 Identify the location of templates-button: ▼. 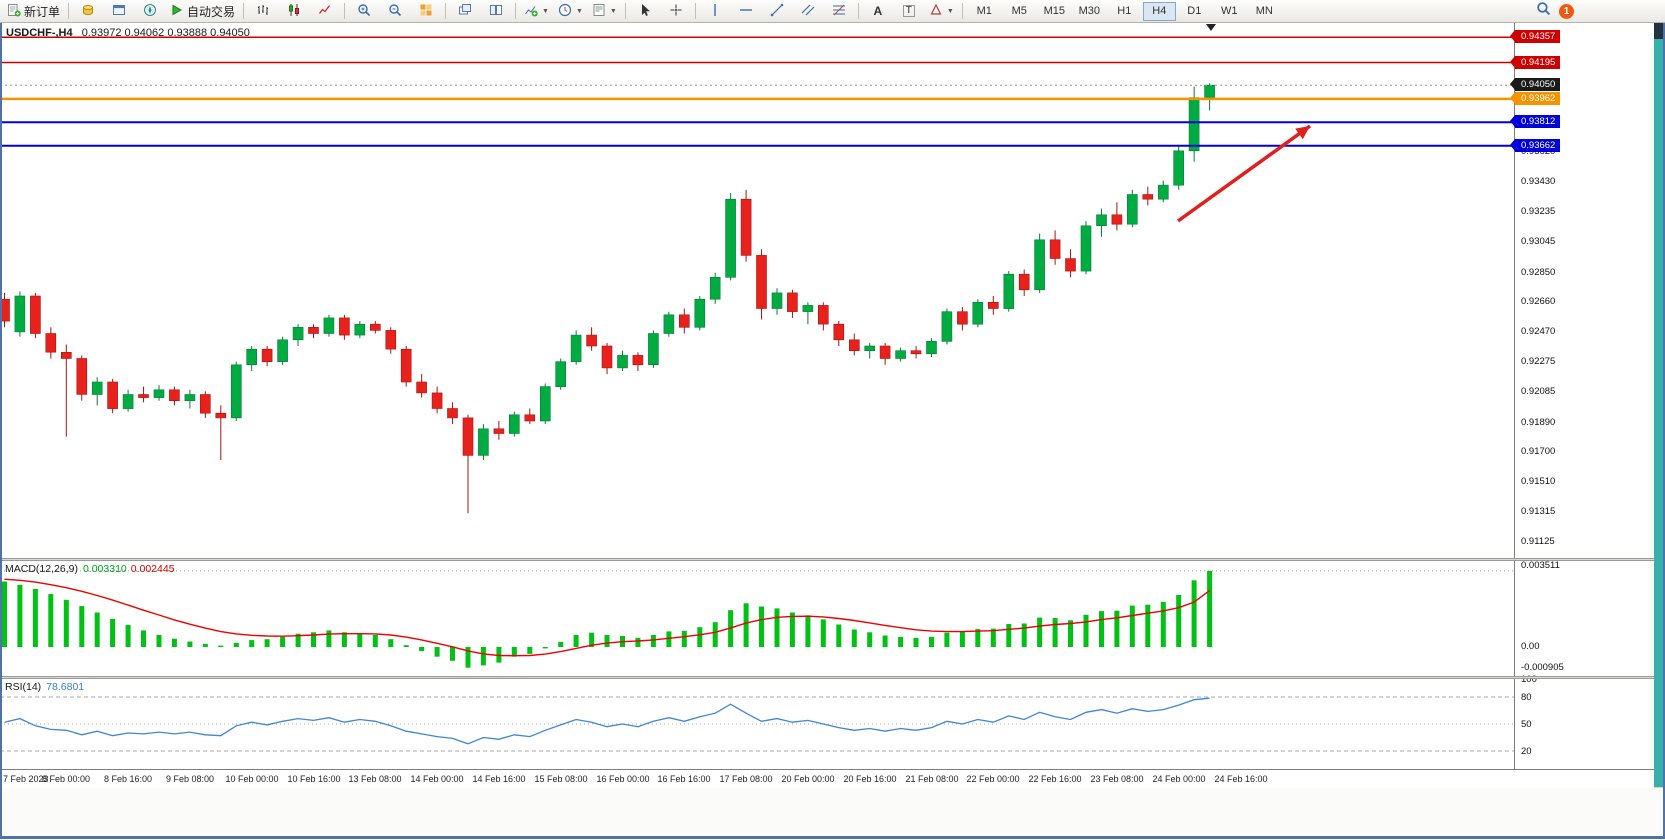
(604, 11).